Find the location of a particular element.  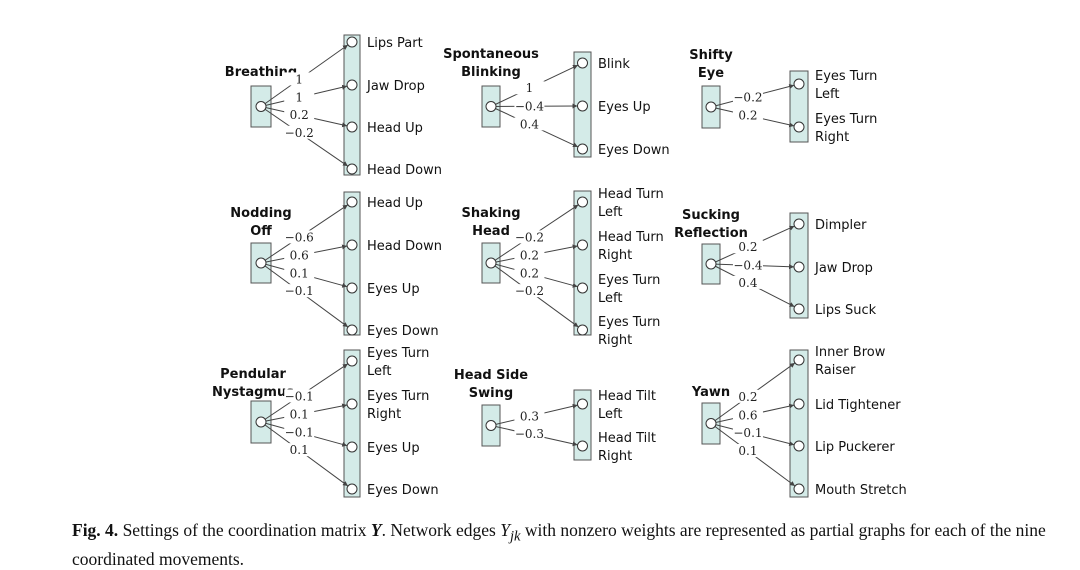

caption-text: . Network edges is located at coordinates (441, 530).